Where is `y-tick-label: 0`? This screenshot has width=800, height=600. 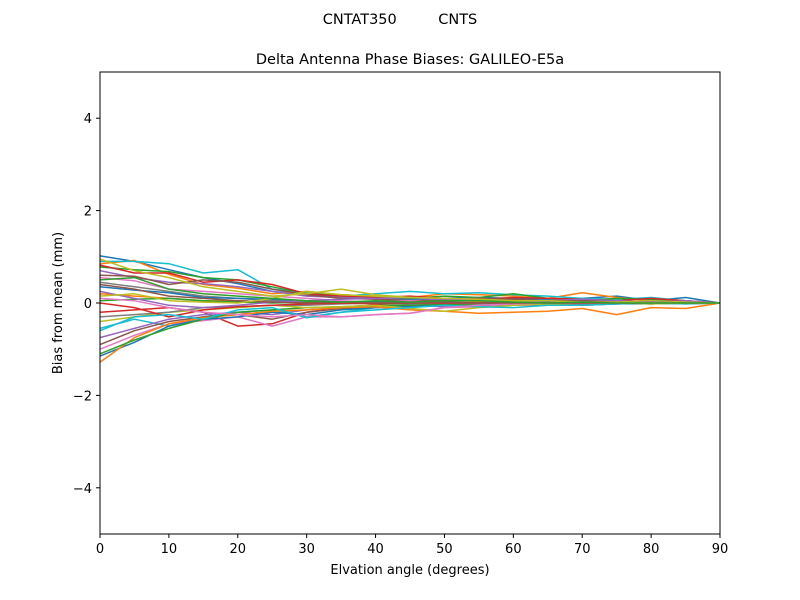
y-tick-label: 0 is located at coordinates (88, 304).